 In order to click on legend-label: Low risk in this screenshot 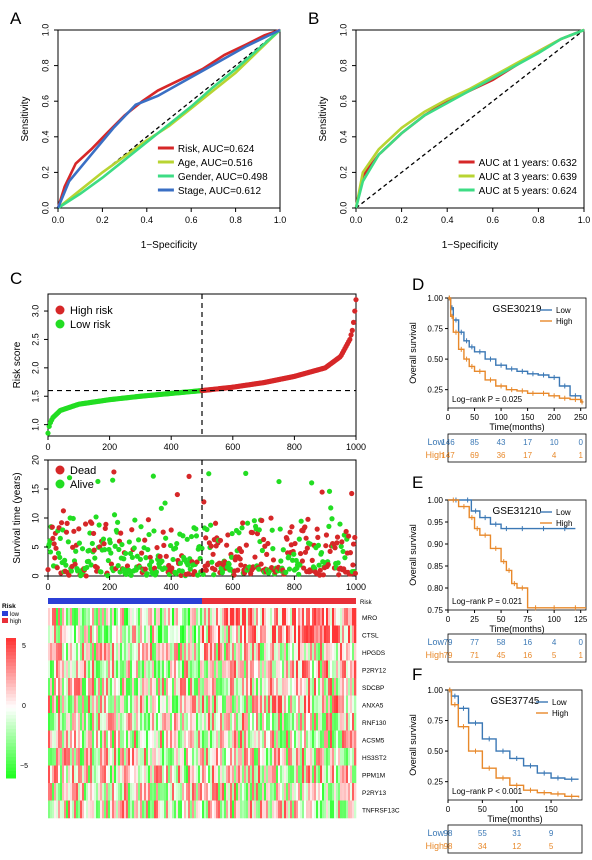, I will do `click(90, 325)`.